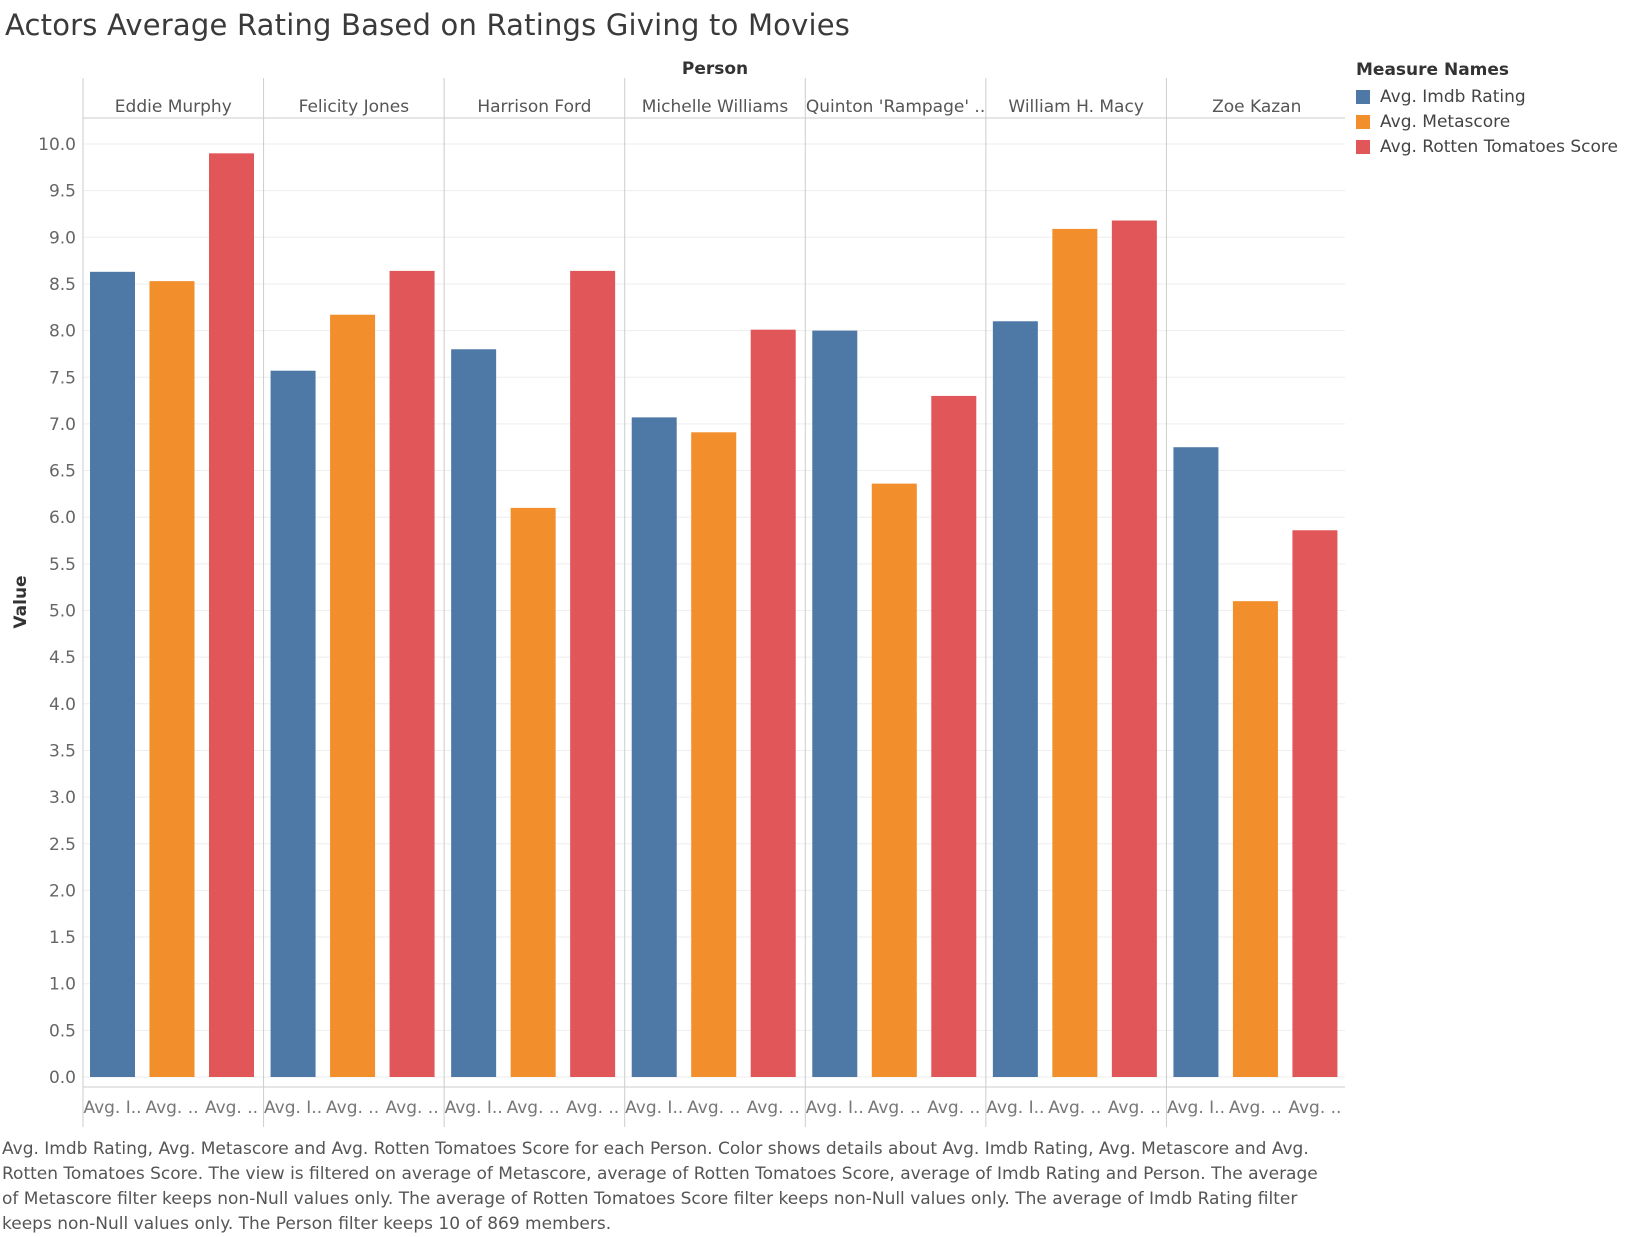  Describe the element at coordinates (1363, 96) in the screenshot. I see `legend-swatch-imdb` at that location.